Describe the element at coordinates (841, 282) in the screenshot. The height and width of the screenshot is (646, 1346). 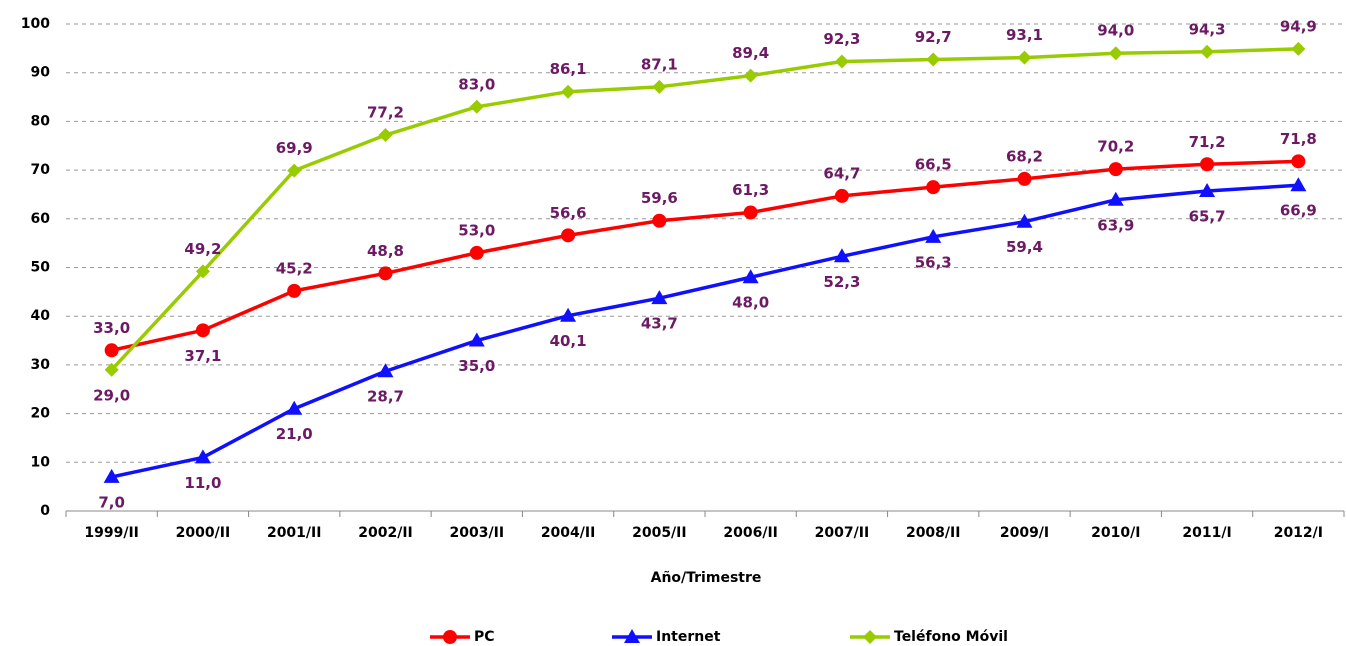
I see `data-label: 52,3` at that location.